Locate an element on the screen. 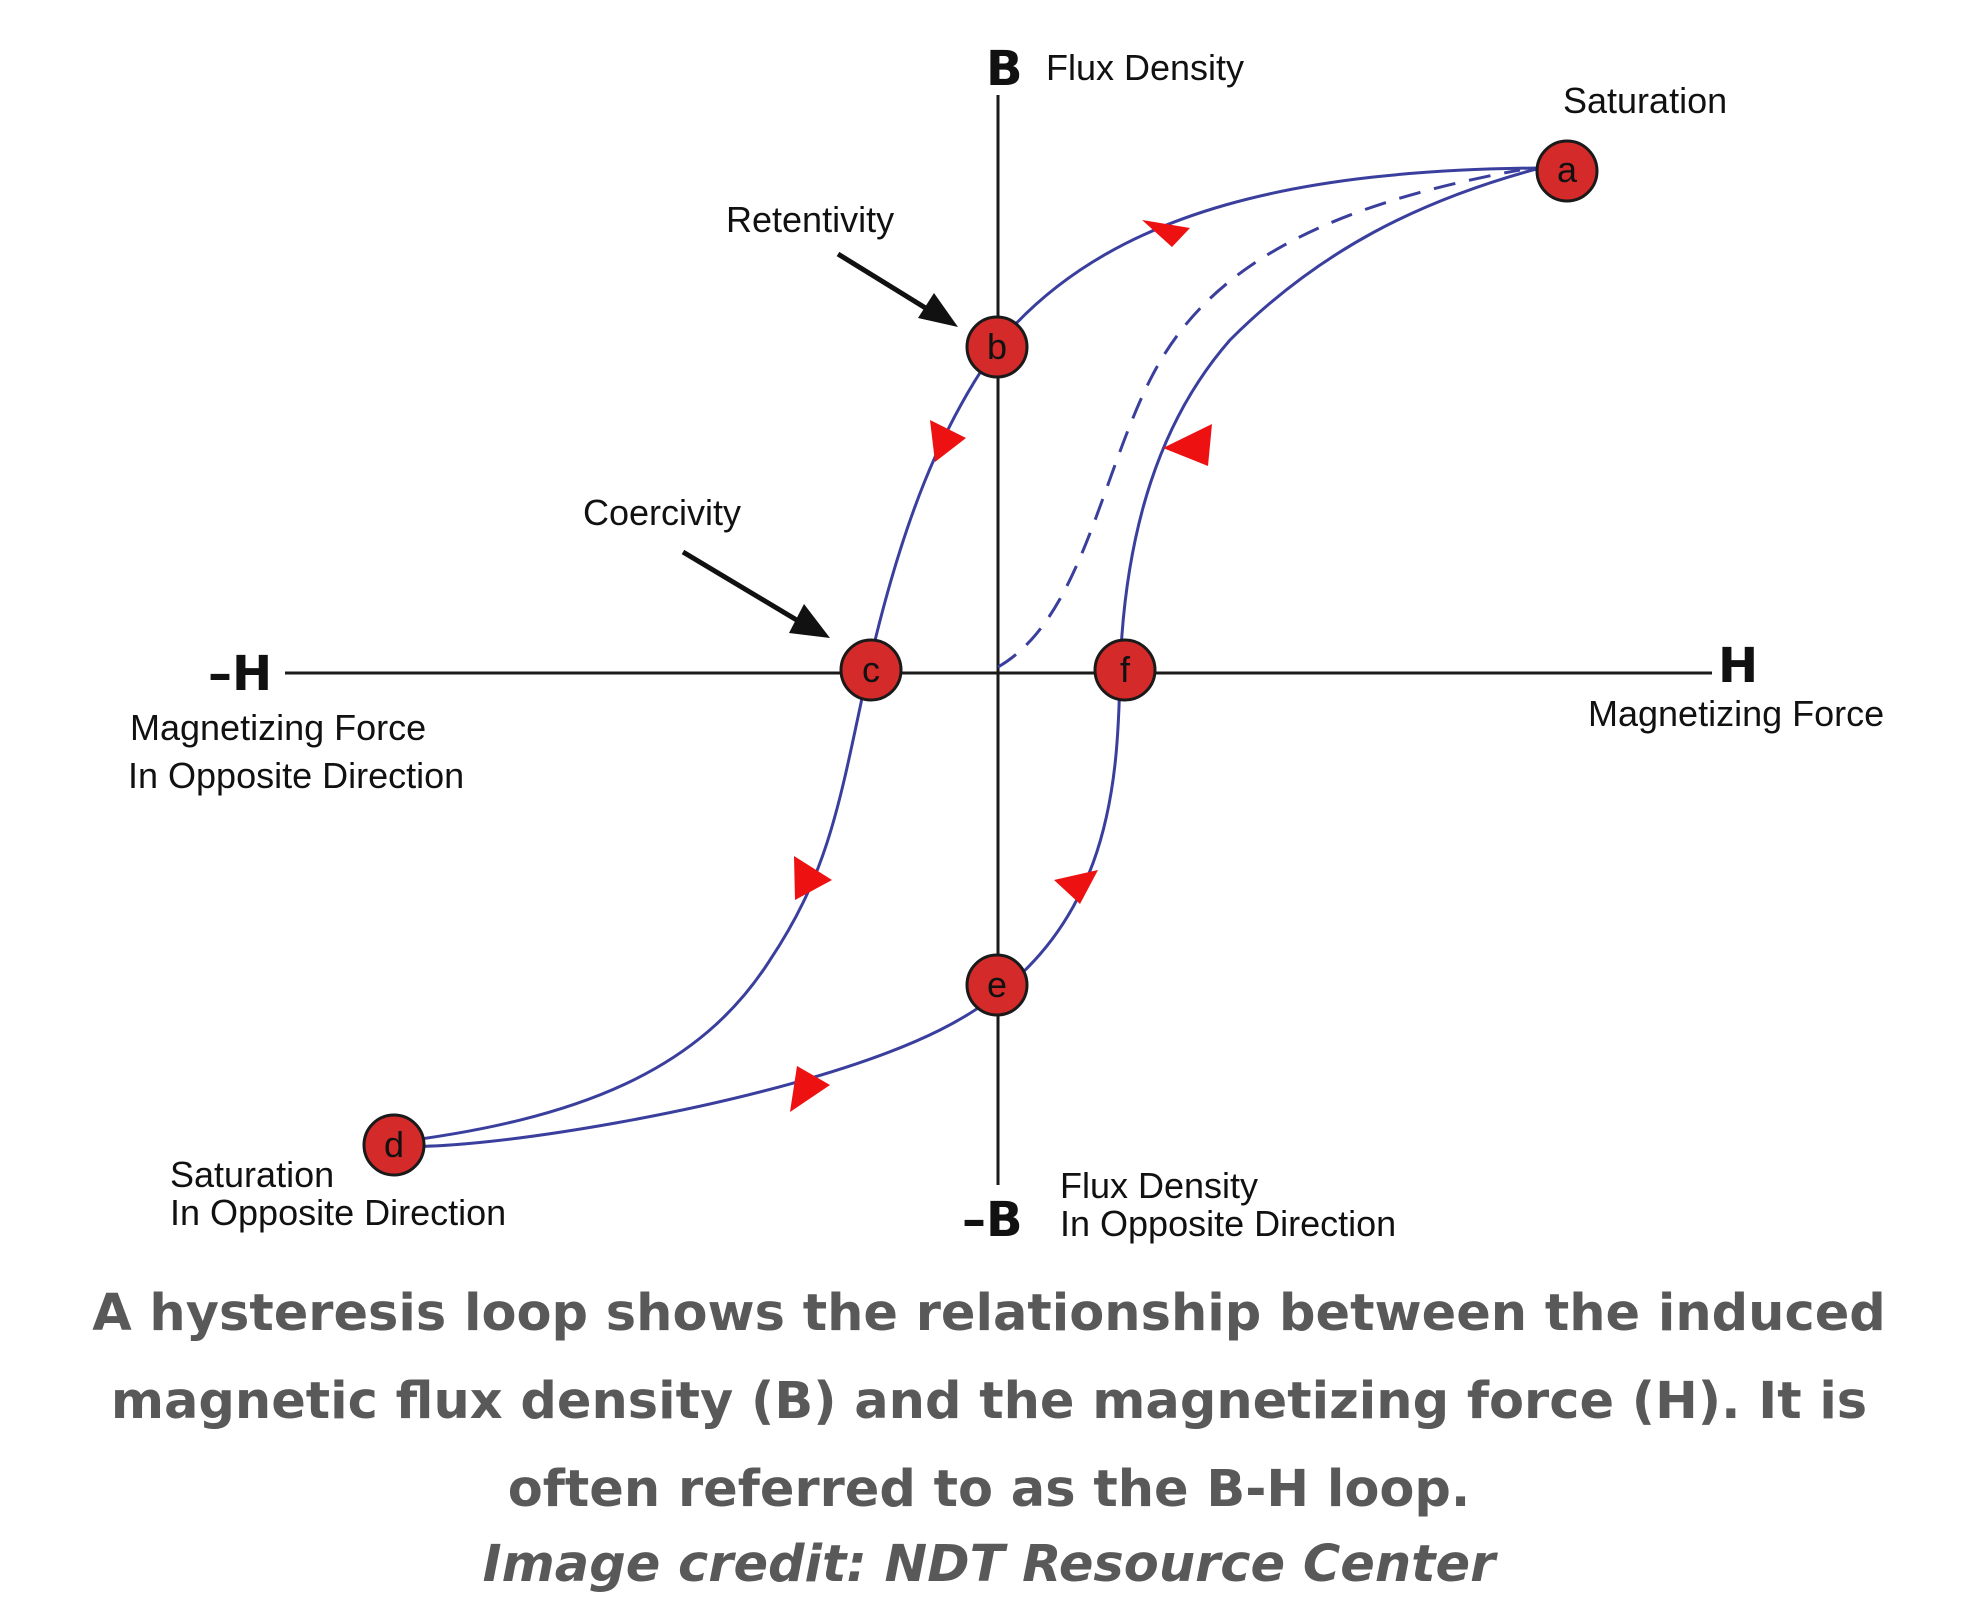  direction-arrow-de is located at coordinates (810, 1089).